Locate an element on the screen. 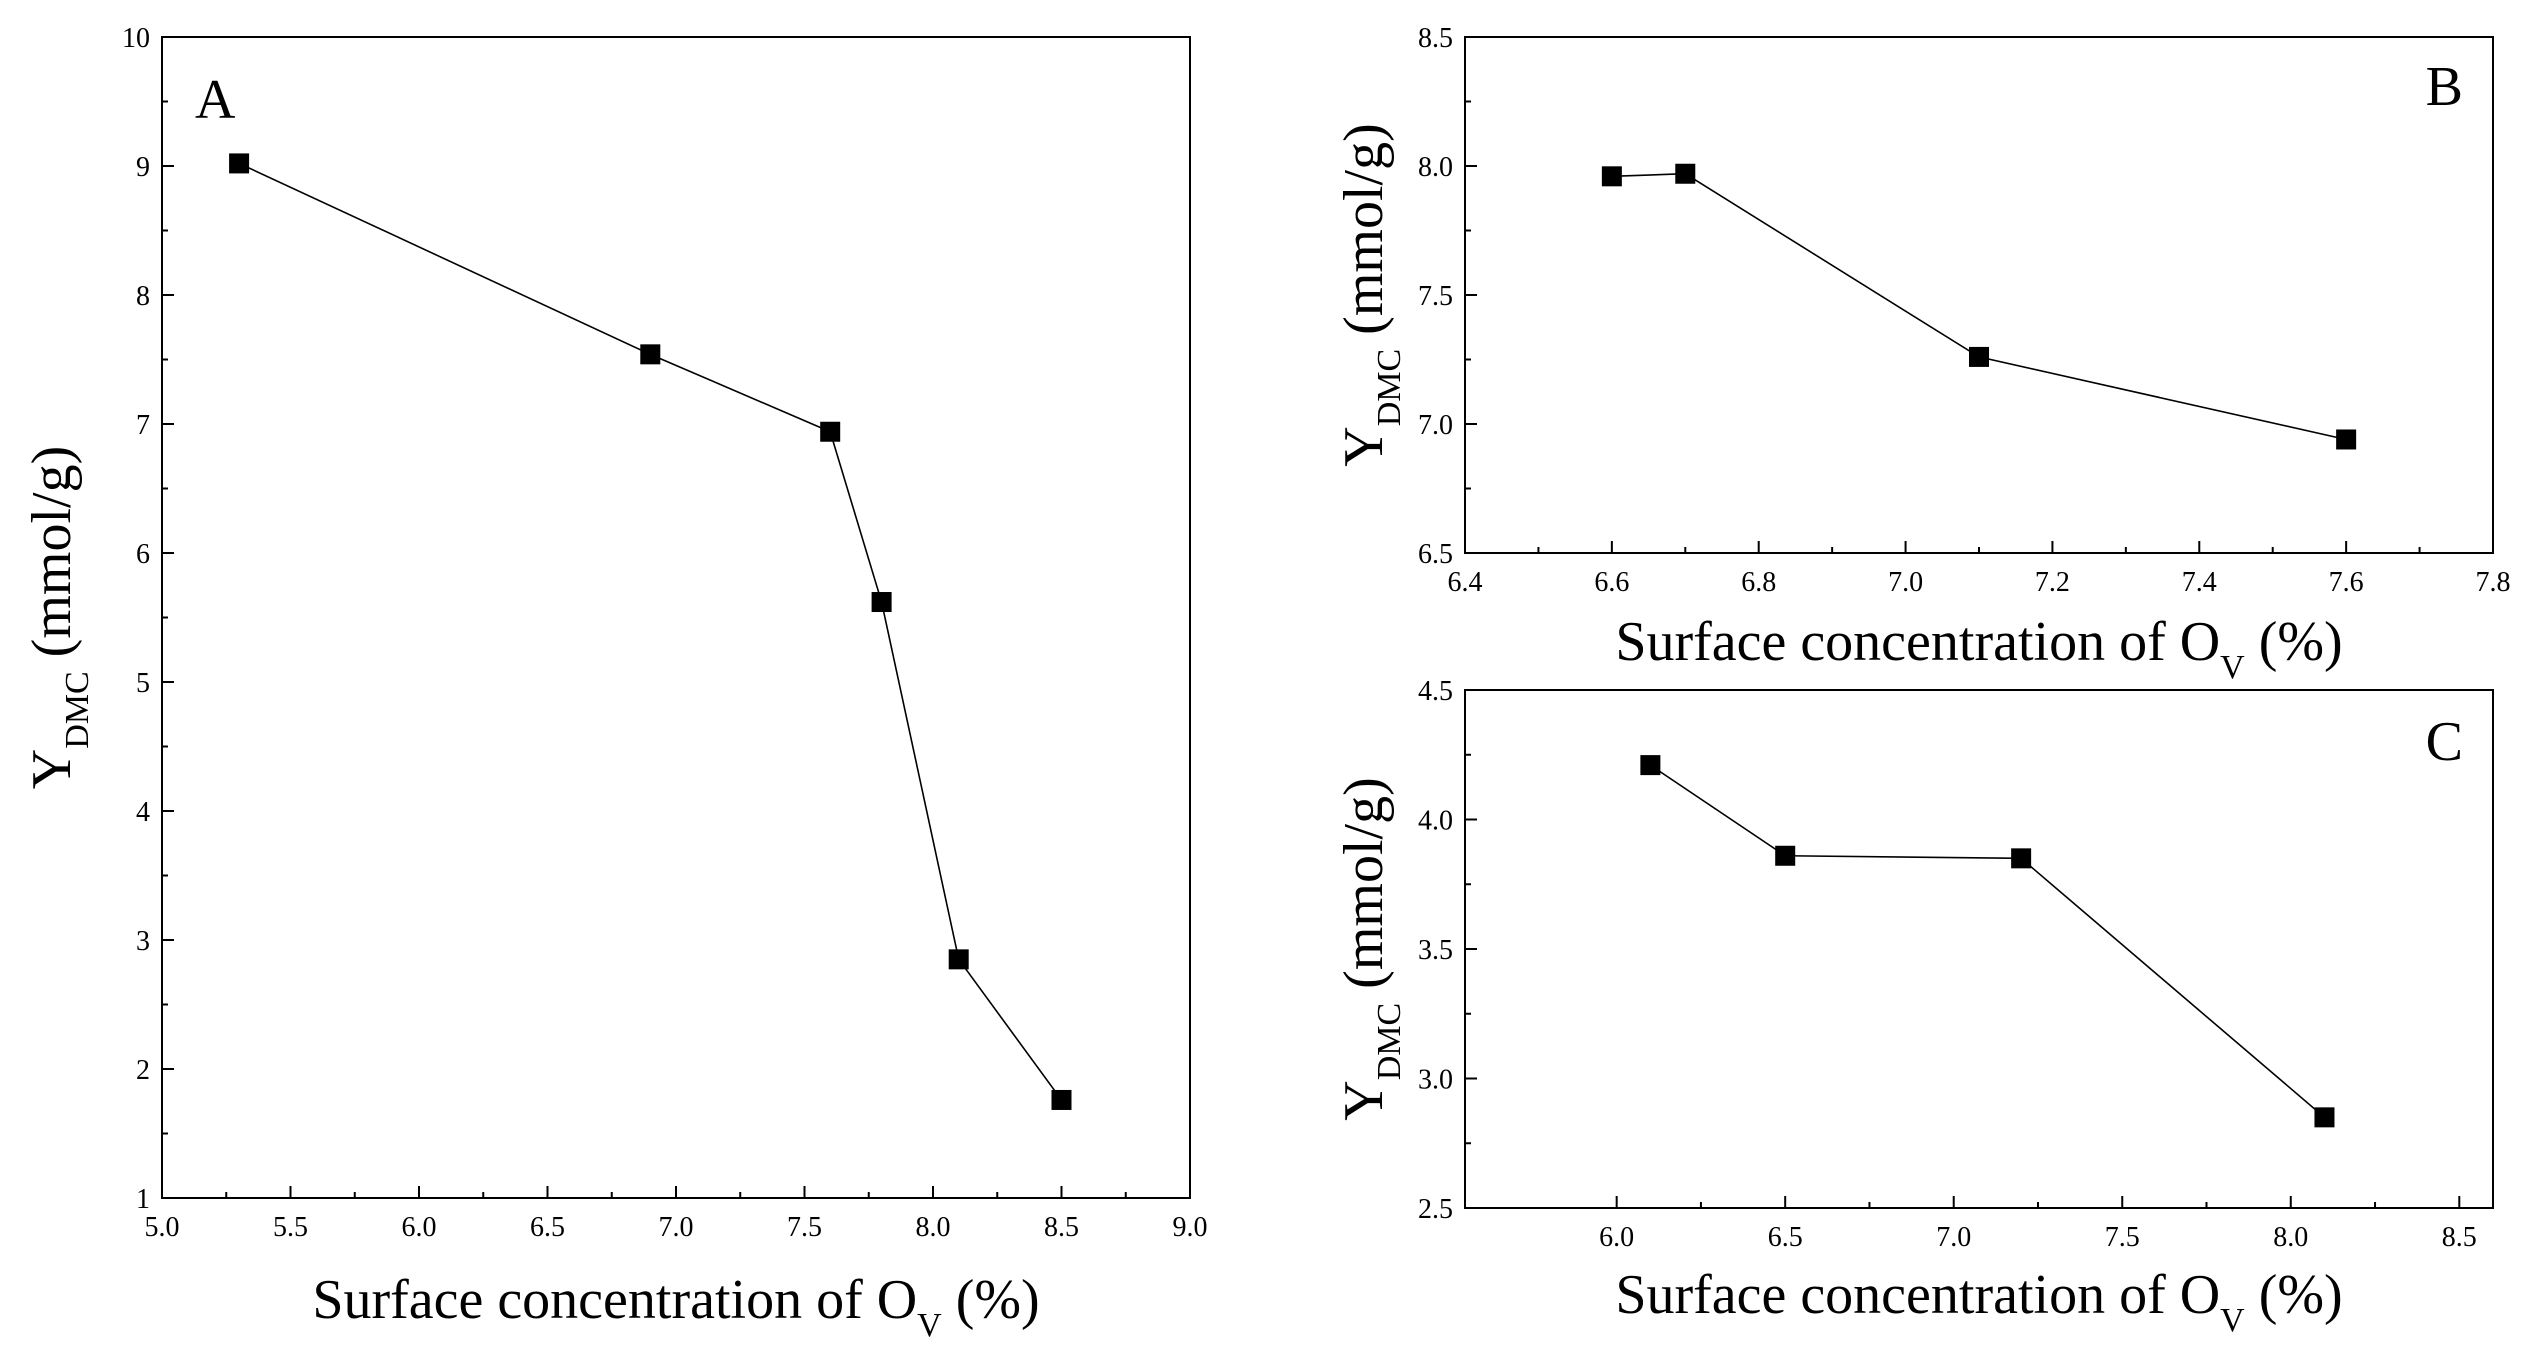 Image resolution: width=2534 pixels, height=1351 pixels. y-tick-label: 4.5 is located at coordinates (1435, 691).